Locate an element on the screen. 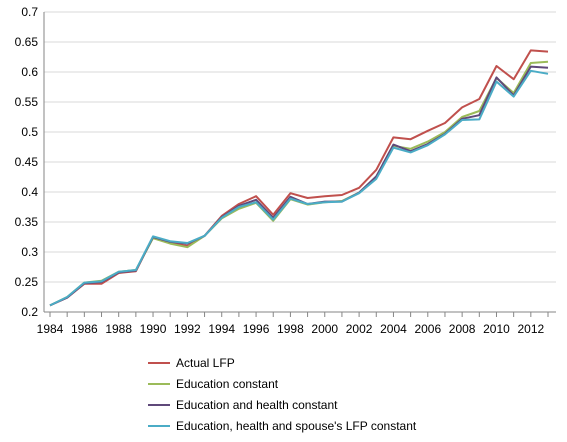 The image size is (567, 442). x-tick-label: 2000 is located at coordinates (324, 329).